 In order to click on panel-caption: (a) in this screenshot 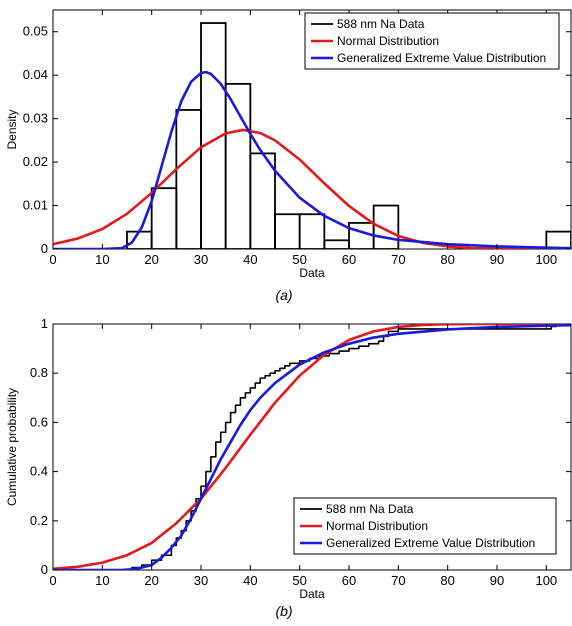, I will do `click(283, 295)`.